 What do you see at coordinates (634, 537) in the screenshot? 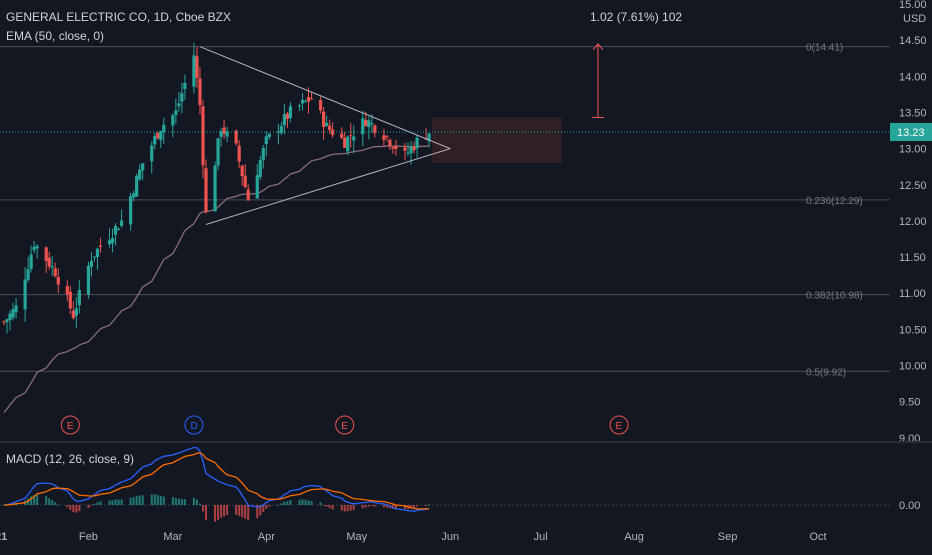
I see `x-tick-label: Aug` at bounding box center [634, 537].